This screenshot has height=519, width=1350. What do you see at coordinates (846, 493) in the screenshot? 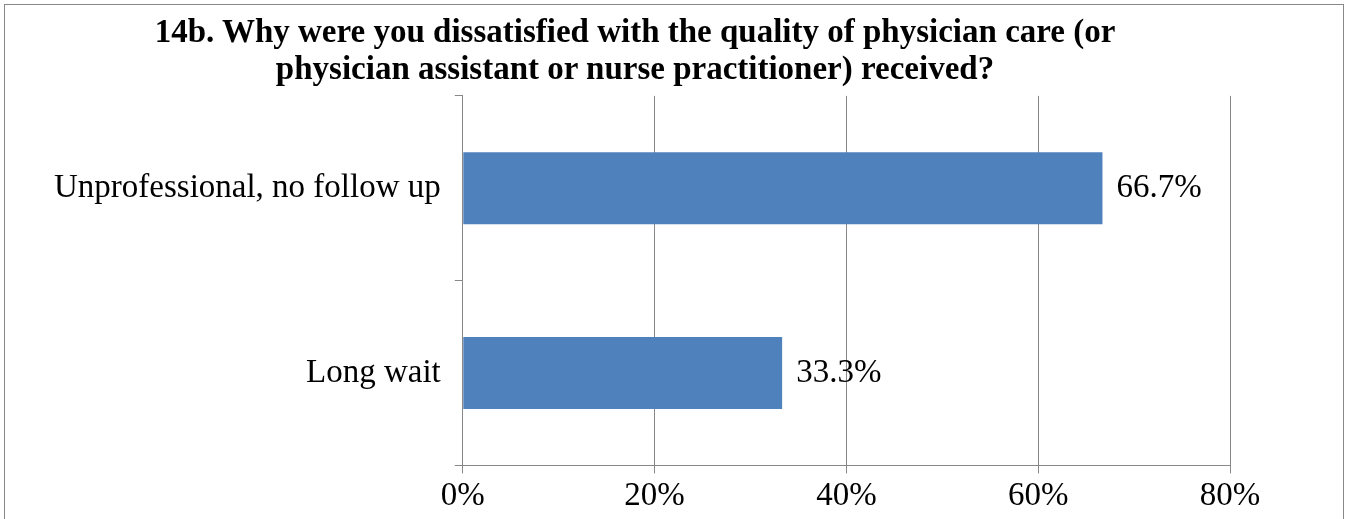
I see `x-tick-label: 40%` at bounding box center [846, 493].